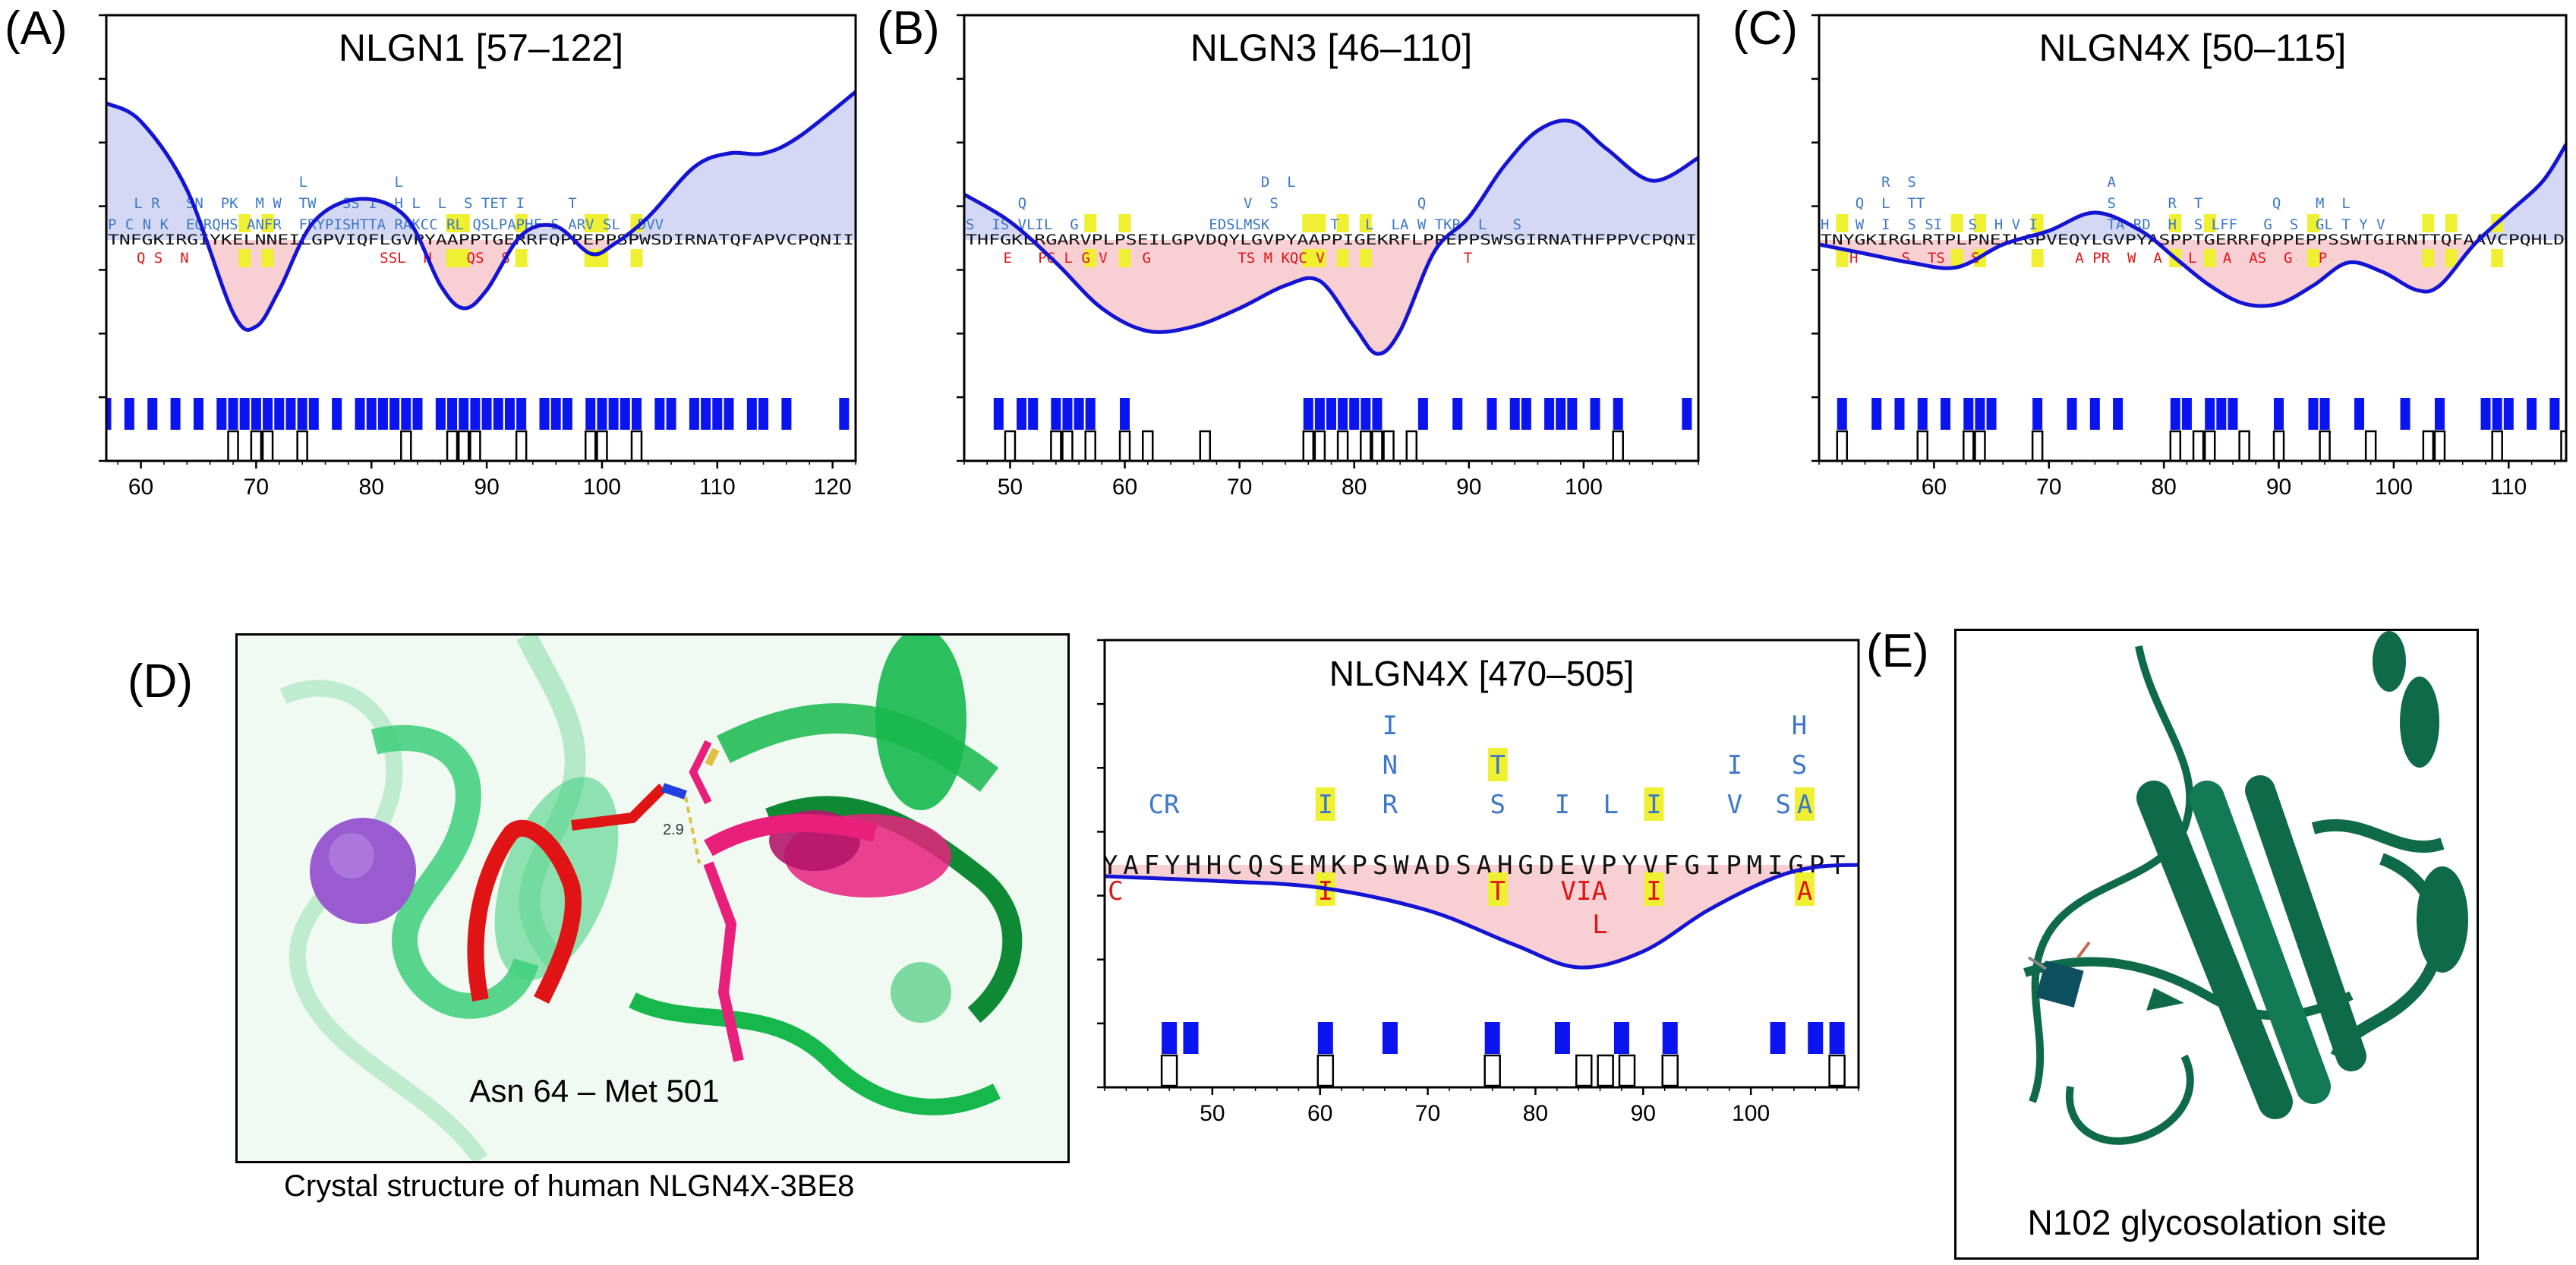 This screenshot has height=1265, width=2576. Describe the element at coordinates (323, 258) in the screenshot. I see `lower-letters-row: Q S N SSL H QS S` at that location.